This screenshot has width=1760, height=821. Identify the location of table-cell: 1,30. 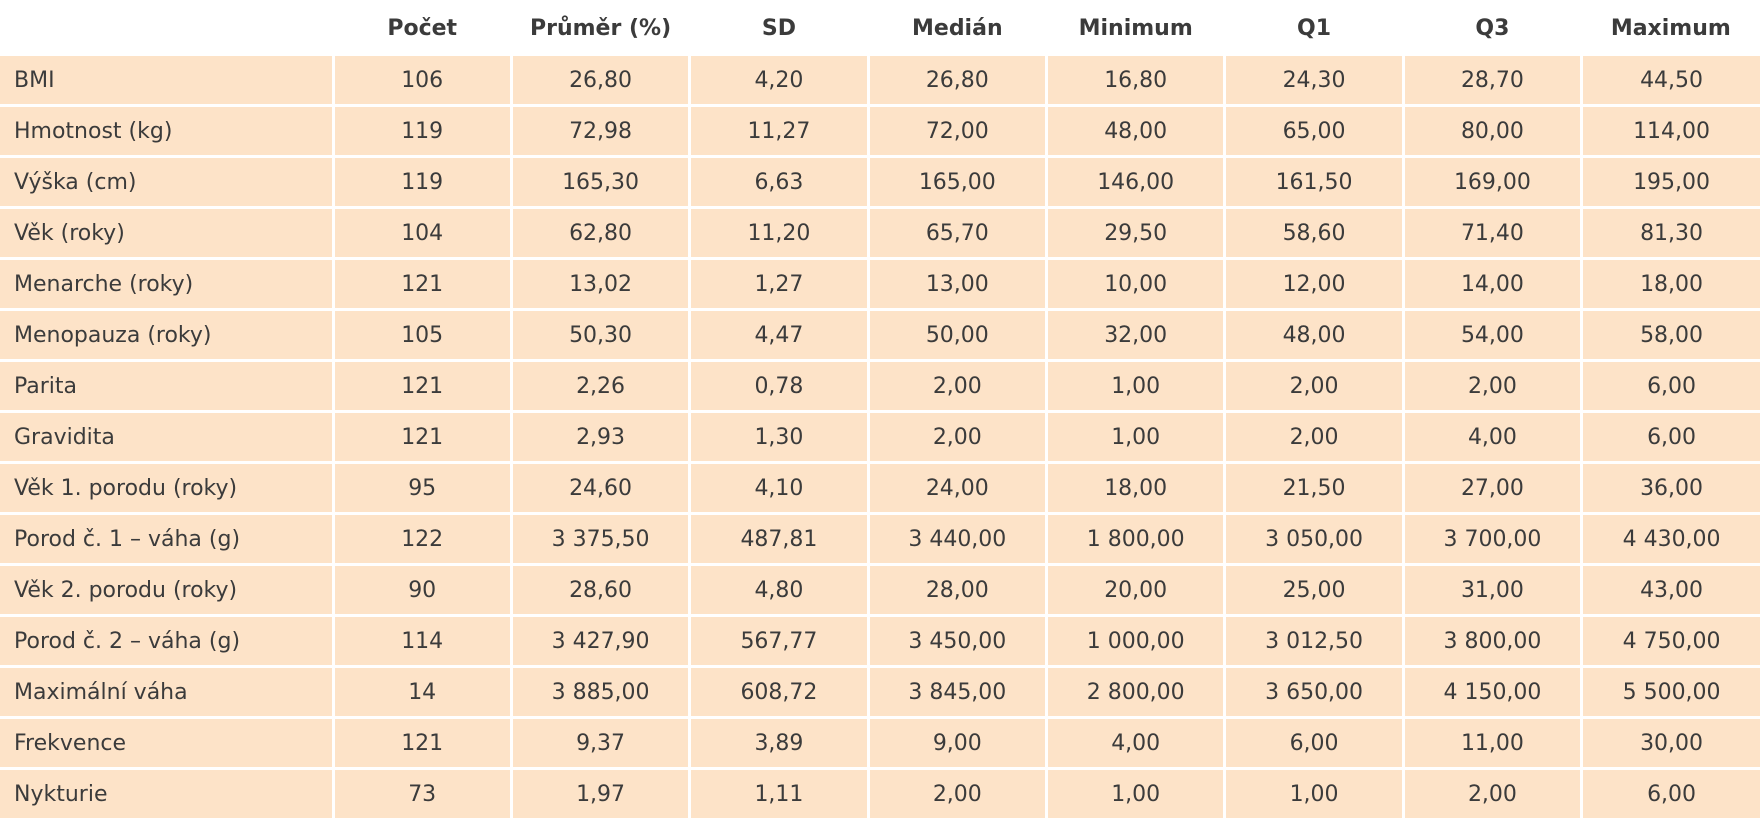
(779, 437).